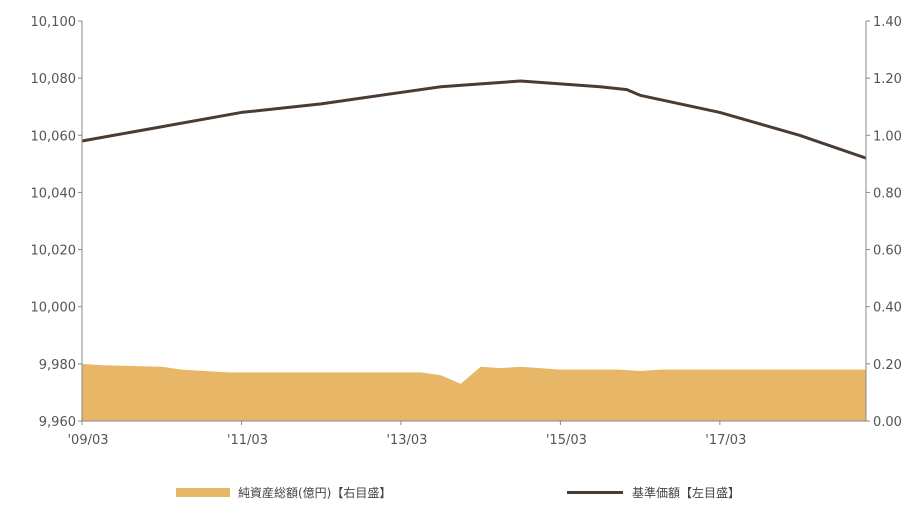 This screenshot has width=915, height=506. What do you see at coordinates (887, 22) in the screenshot?
I see `right-tick-label: 1.40` at bounding box center [887, 22].